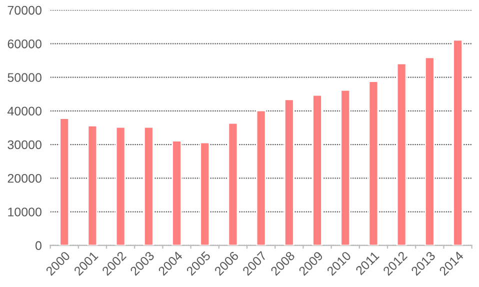  What do you see at coordinates (25, 77) in the screenshot?
I see `y-tick-label: 50000` at bounding box center [25, 77].